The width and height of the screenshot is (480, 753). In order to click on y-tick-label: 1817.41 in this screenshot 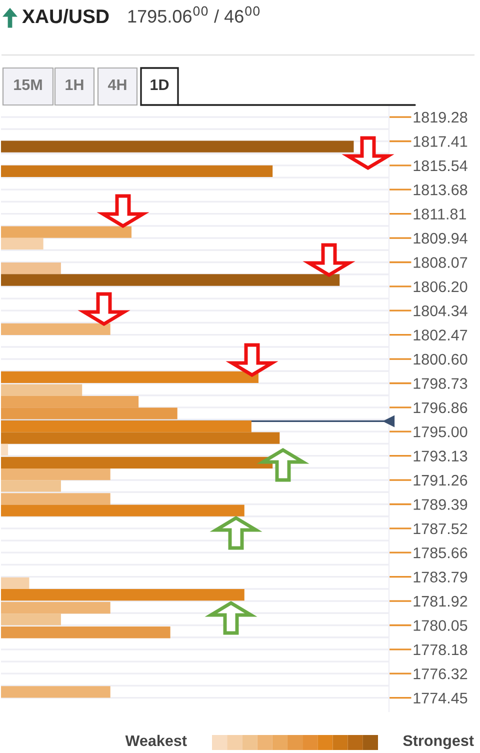, I will do `click(441, 141)`.